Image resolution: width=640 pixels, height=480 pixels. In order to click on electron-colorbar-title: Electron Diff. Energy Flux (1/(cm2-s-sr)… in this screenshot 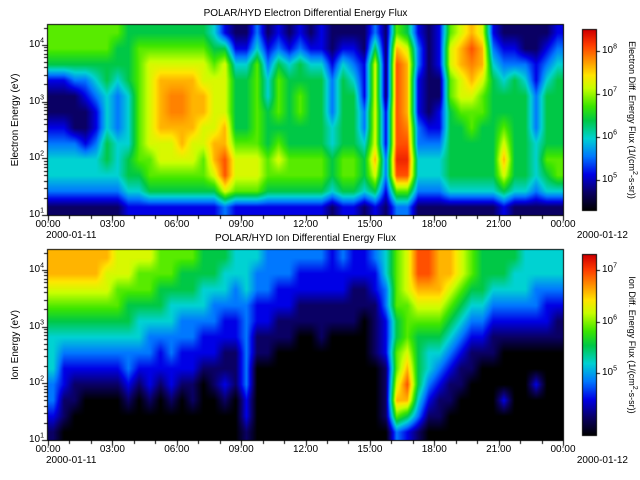, I will do `click(632, 120)`.